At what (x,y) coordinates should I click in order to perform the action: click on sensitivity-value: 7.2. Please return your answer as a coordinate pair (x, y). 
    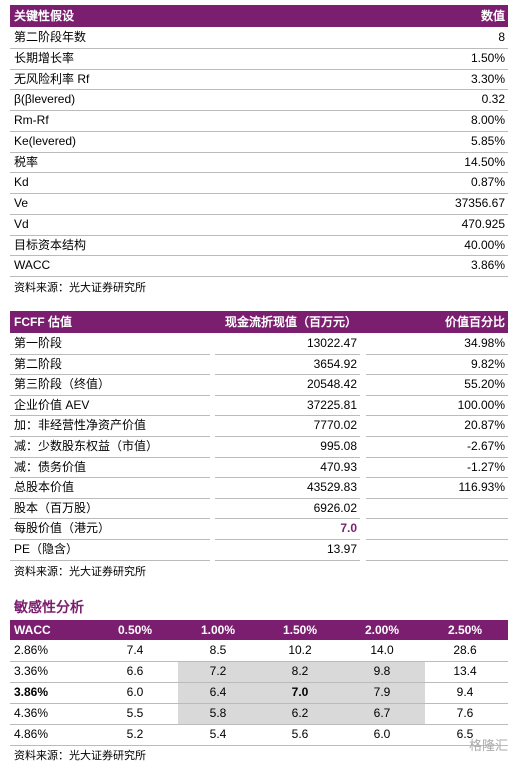
    Looking at the image, I should click on (218, 671).